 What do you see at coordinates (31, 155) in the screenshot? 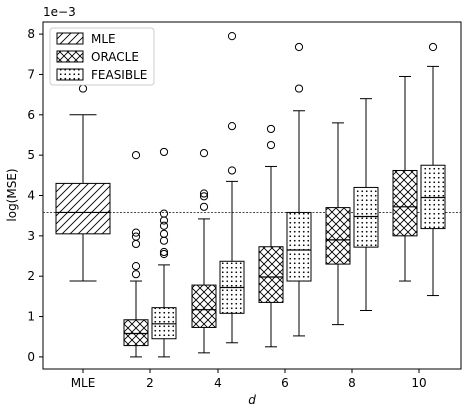
I see `y-tick-label: 5` at bounding box center [31, 155].